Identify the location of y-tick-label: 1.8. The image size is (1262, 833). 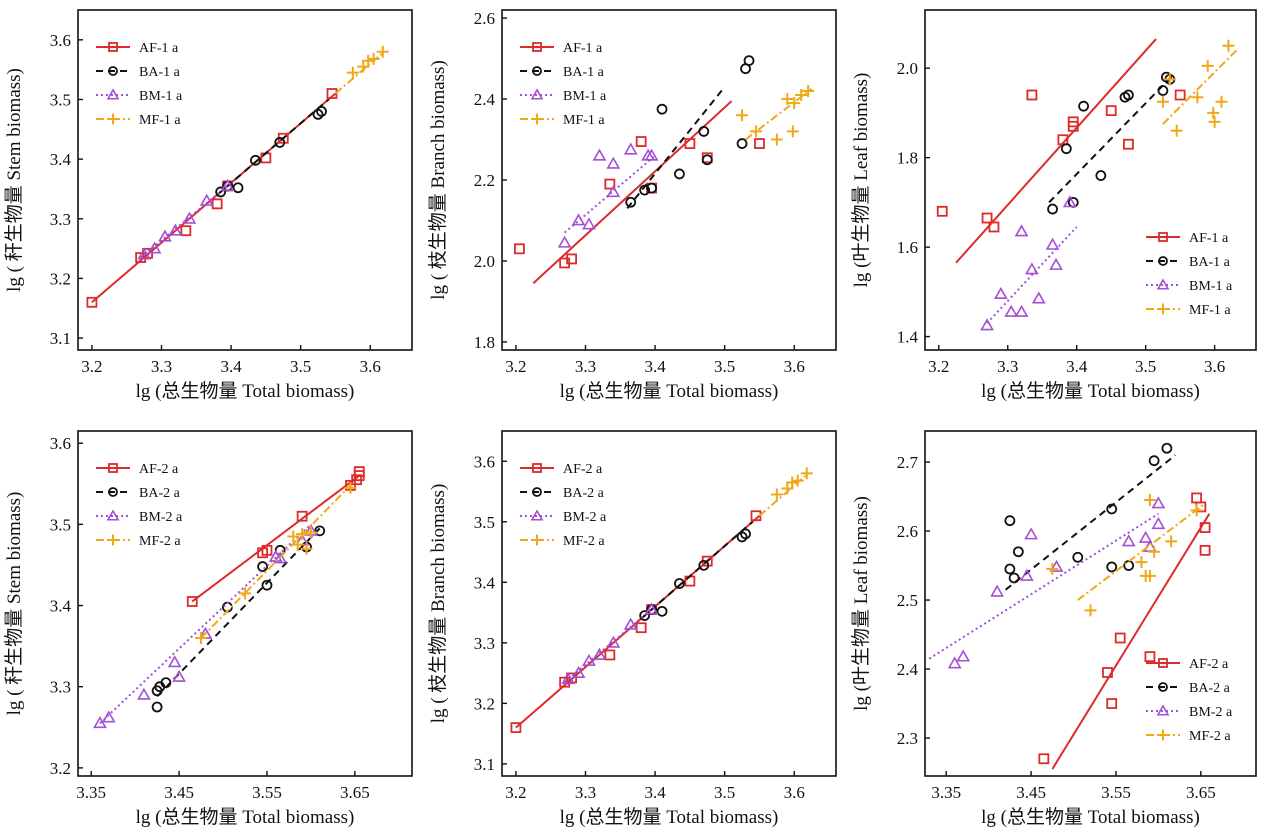
(907, 158).